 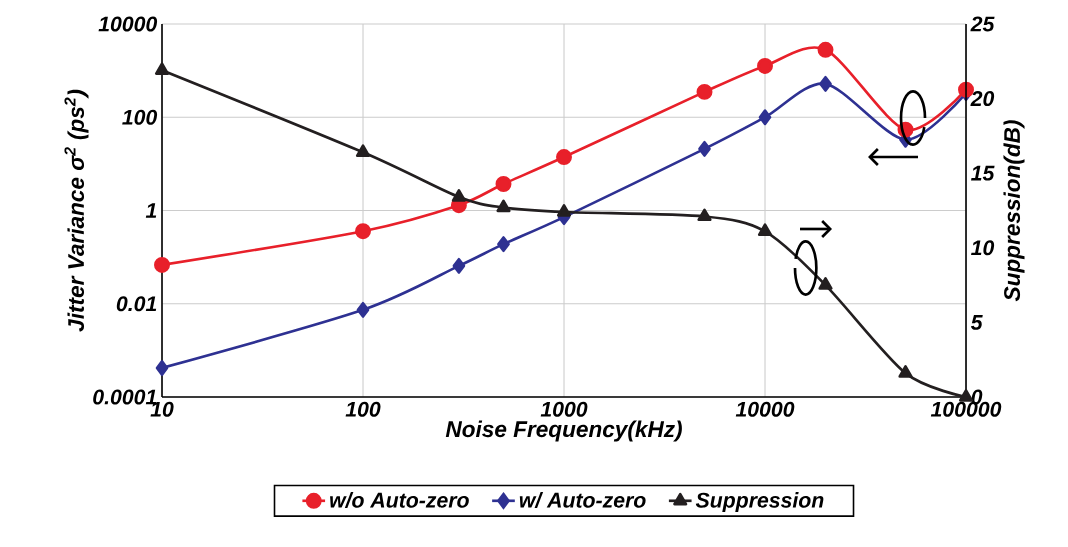 I want to click on y-tick-label: 1, so click(x=151, y=210).